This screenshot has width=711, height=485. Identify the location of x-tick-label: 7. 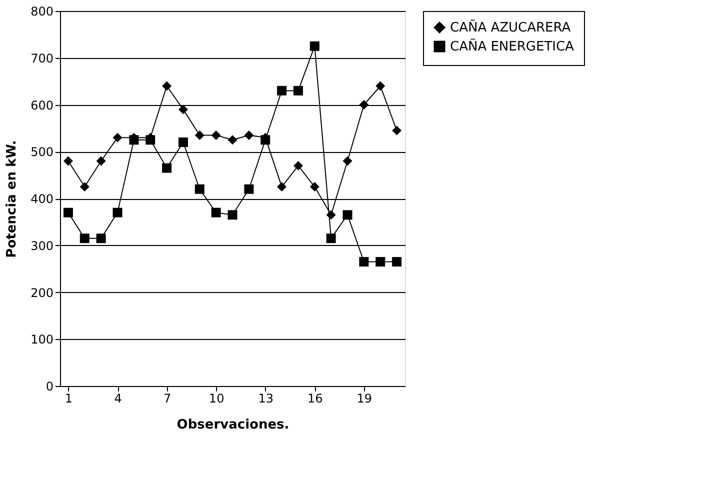
(167, 399).